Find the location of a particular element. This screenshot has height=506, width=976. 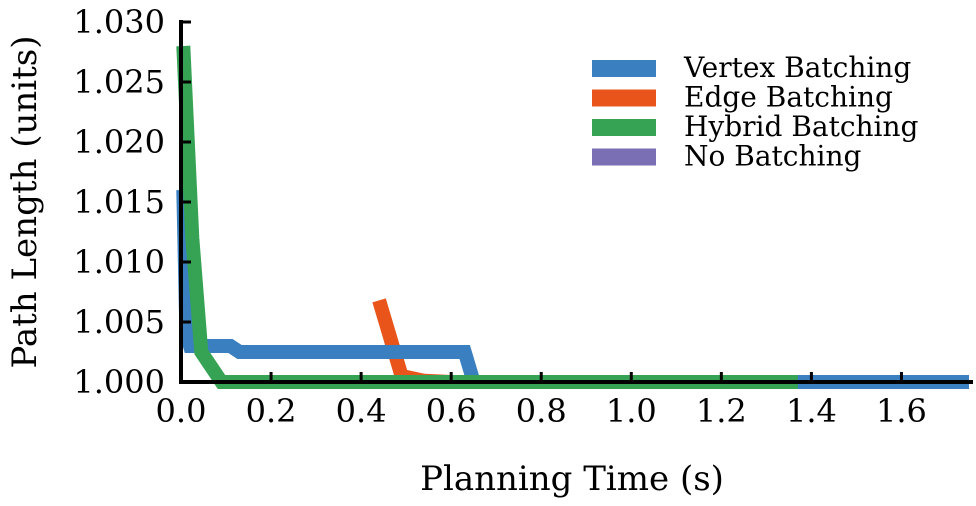

legend-label-no-batching: No Batching is located at coordinates (772, 156).